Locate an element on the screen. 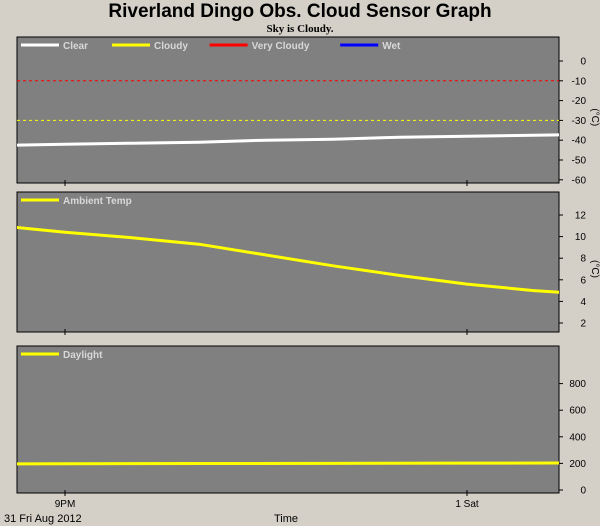 The height and width of the screenshot is (526, 600). xtick-label-9pm: 9PM is located at coordinates (65, 504).